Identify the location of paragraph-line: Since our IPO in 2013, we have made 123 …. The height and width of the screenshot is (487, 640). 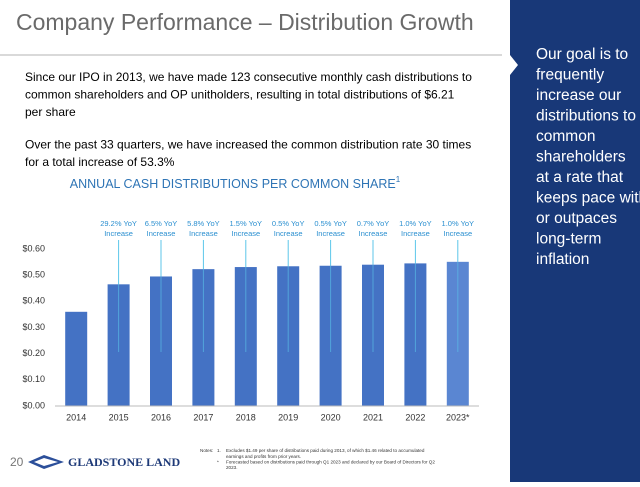
(248, 77).